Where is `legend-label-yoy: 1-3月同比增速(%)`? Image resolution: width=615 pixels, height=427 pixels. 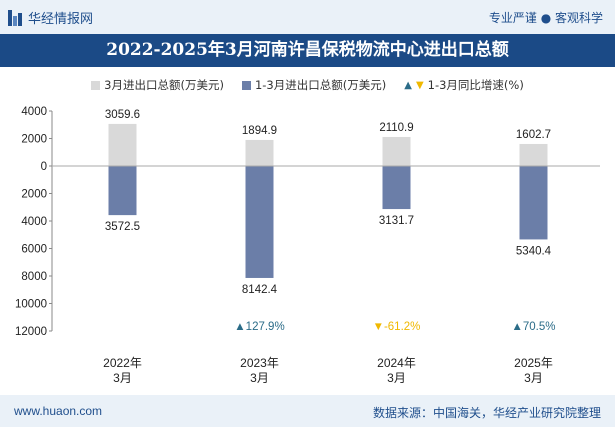
legend-label-yoy: 1-3月同比增速(%) is located at coordinates (475, 85).